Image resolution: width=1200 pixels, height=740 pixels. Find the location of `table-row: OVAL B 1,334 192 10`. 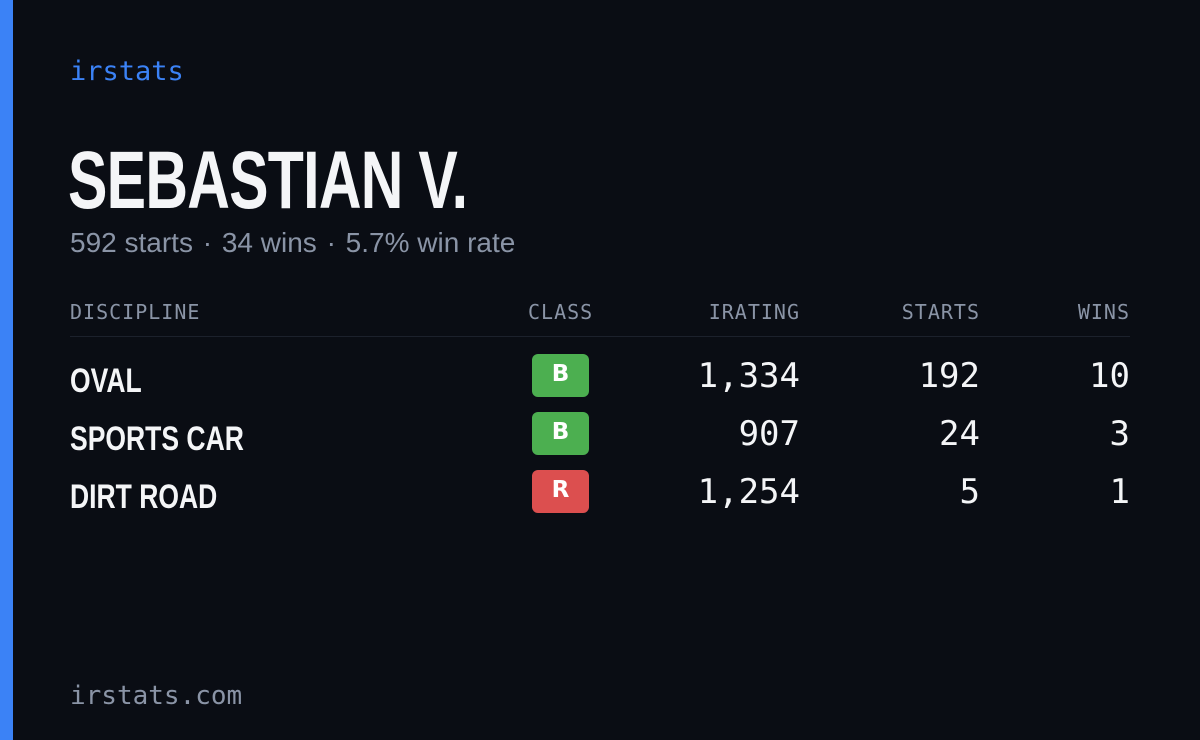

table-row: OVAL B 1,334 192 10 is located at coordinates (600, 381).